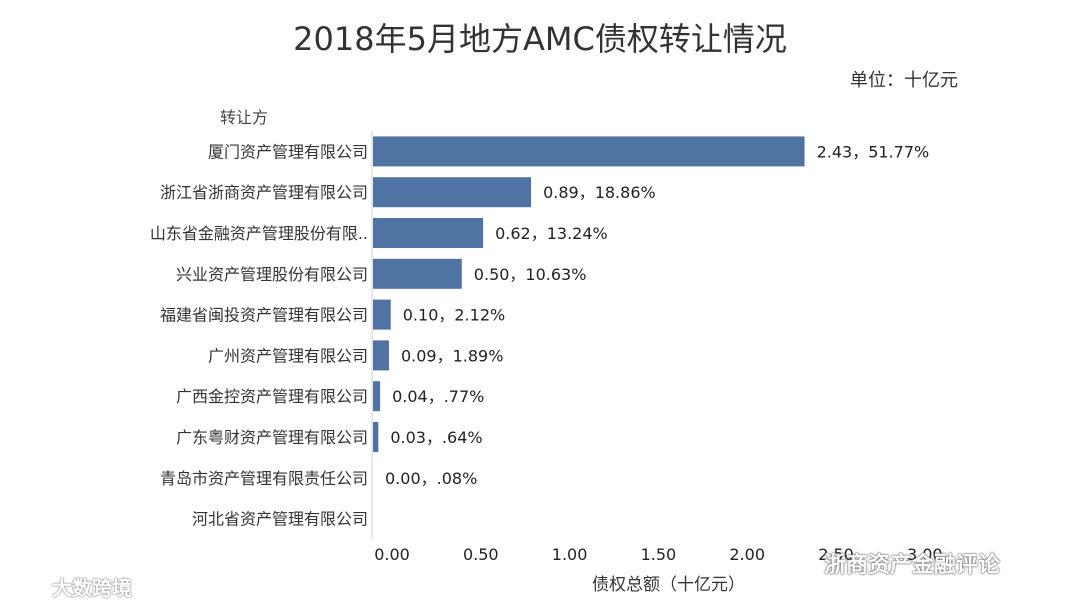 This screenshot has width=1080, height=608. I want to click on y-axis-title: 转让方, so click(244, 117).